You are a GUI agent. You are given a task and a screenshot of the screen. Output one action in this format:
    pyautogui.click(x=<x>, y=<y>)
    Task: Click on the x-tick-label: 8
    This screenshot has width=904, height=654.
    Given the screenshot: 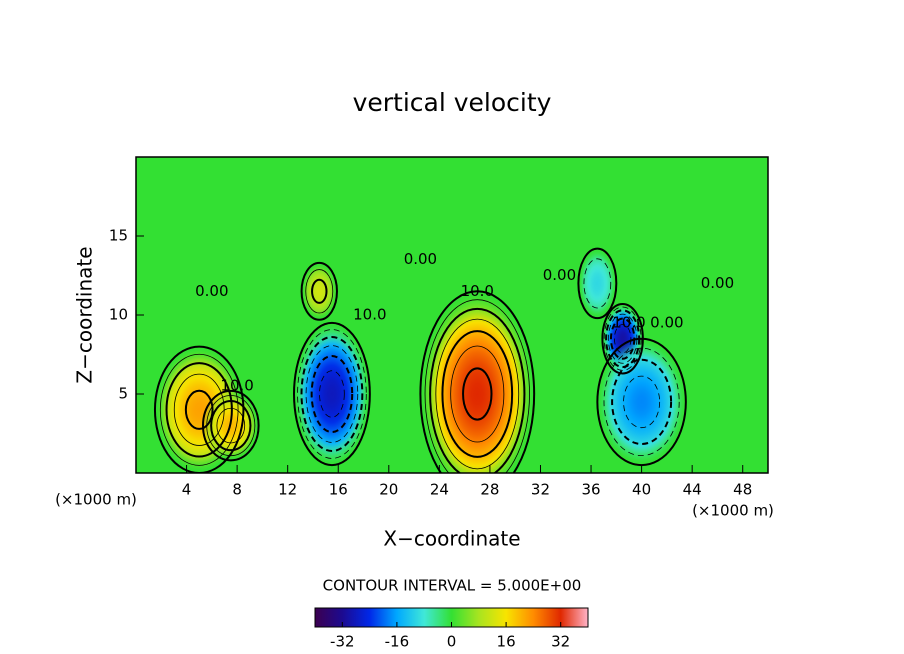 What is the action you would take?
    pyautogui.click(x=237, y=490)
    